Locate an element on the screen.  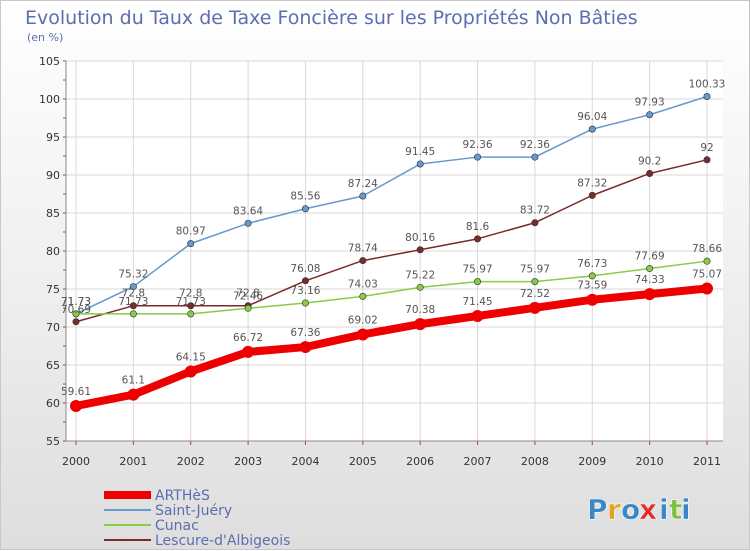
y-tick-label: 60 is located at coordinates (53, 403).